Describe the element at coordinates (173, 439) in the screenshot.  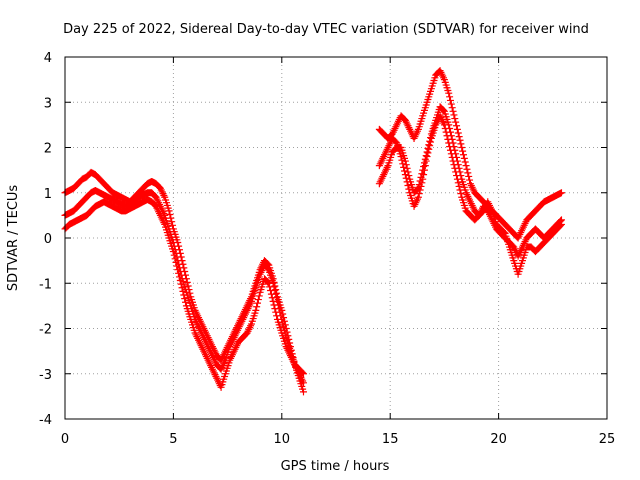
I see `x-tick-label: 5` at that location.